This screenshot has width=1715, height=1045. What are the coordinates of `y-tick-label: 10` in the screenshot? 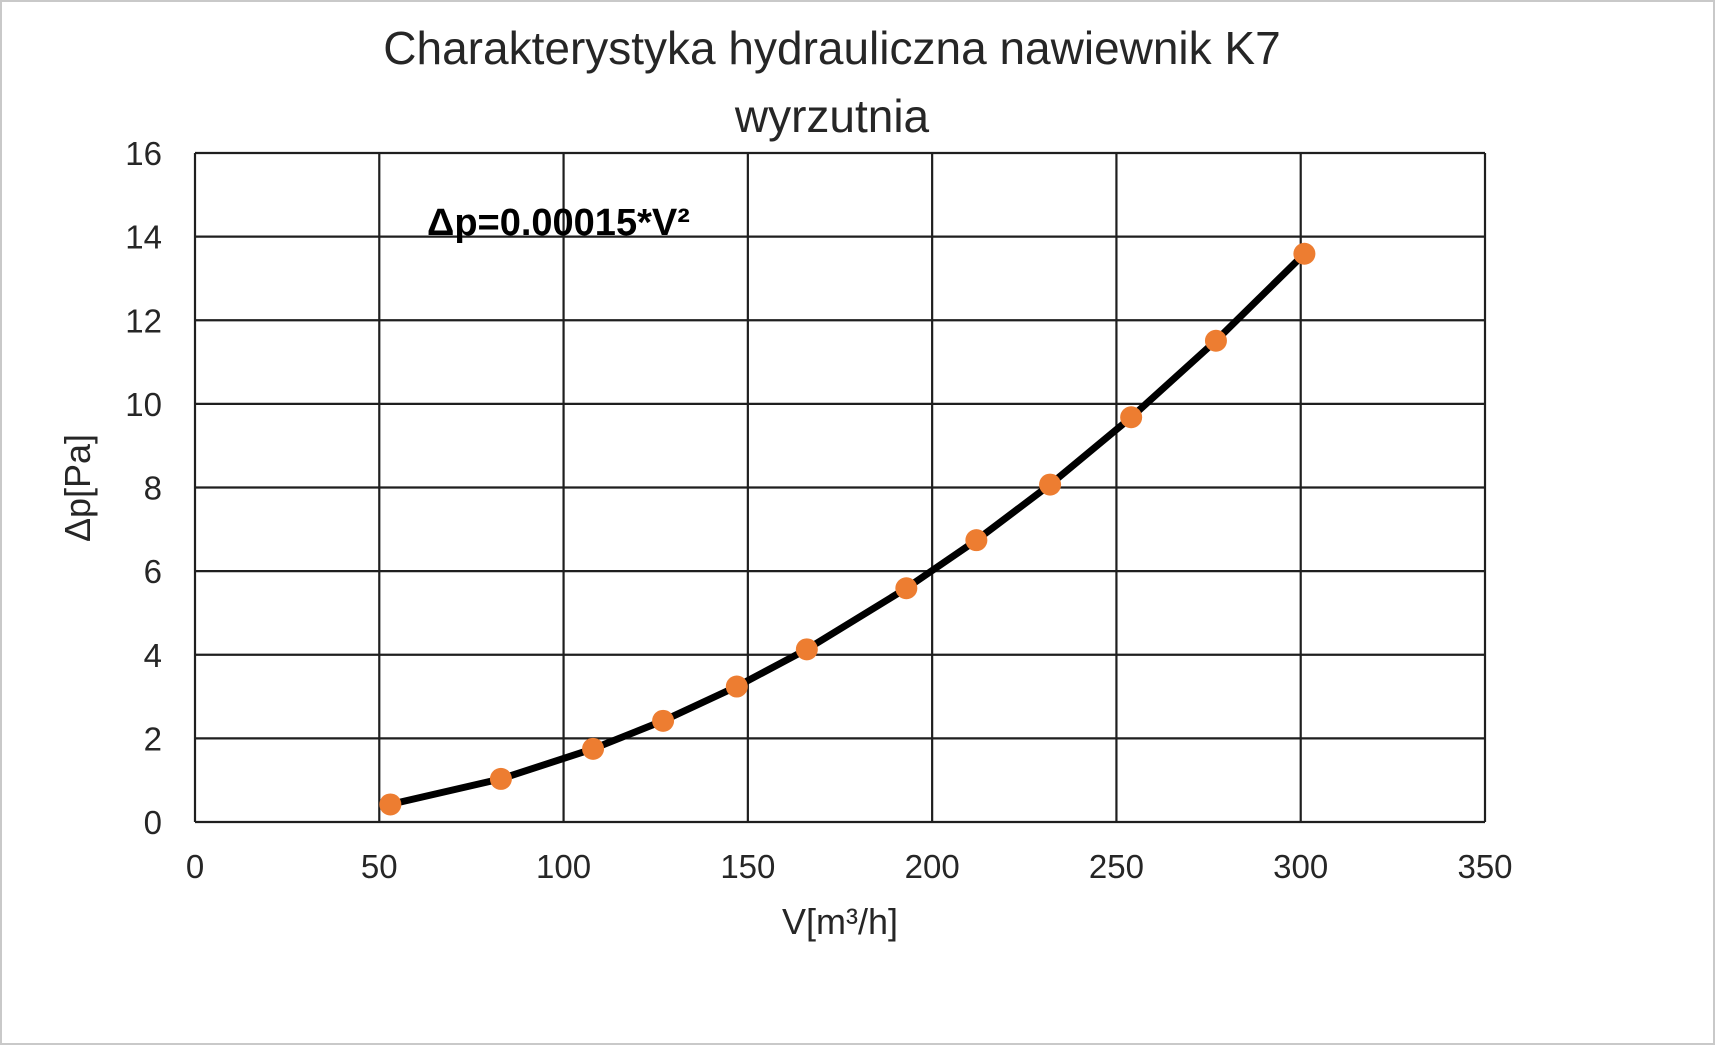 It's located at (143, 404).